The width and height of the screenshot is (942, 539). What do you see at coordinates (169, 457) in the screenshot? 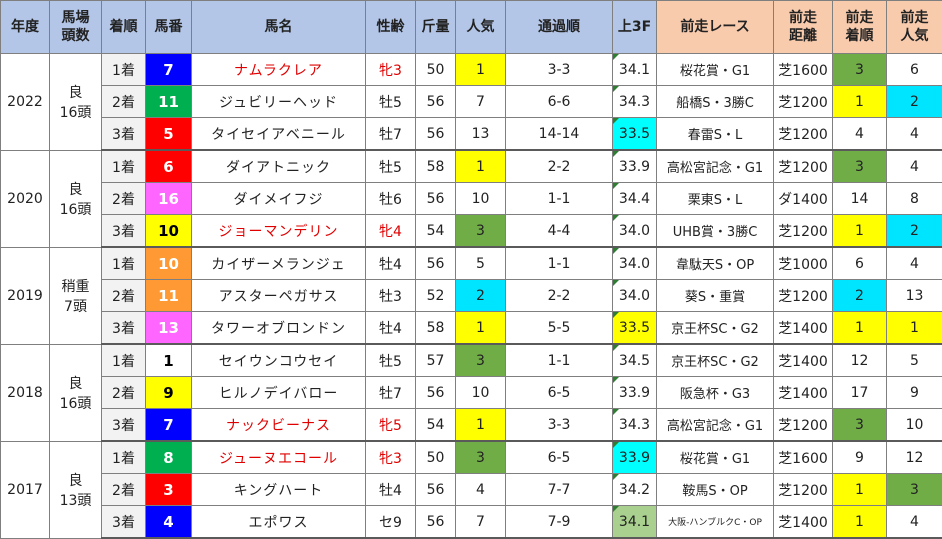
I see `horse-number: 8` at bounding box center [169, 457].